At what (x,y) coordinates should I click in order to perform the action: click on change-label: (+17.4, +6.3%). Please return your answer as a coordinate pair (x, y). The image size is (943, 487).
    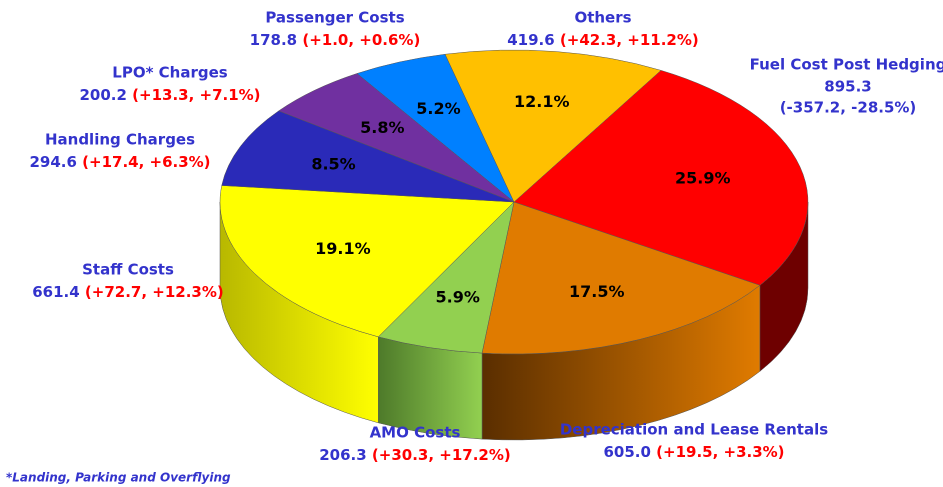
    Looking at the image, I should click on (146, 162).